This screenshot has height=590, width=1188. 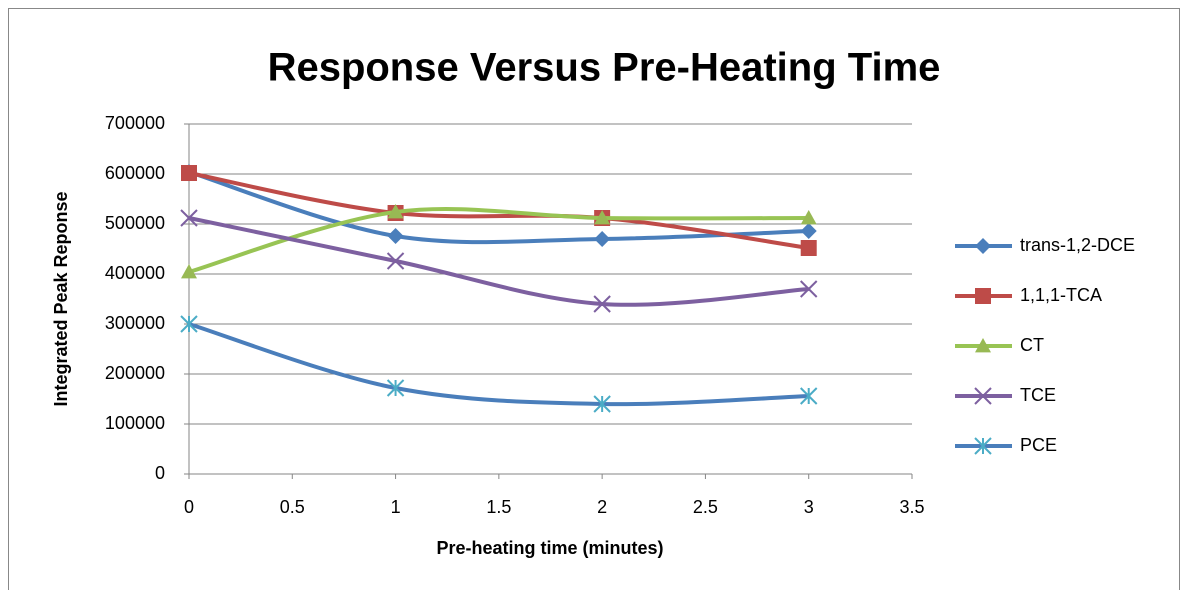 What do you see at coordinates (135, 323) in the screenshot?
I see `y-tick-label: 300000` at bounding box center [135, 323].